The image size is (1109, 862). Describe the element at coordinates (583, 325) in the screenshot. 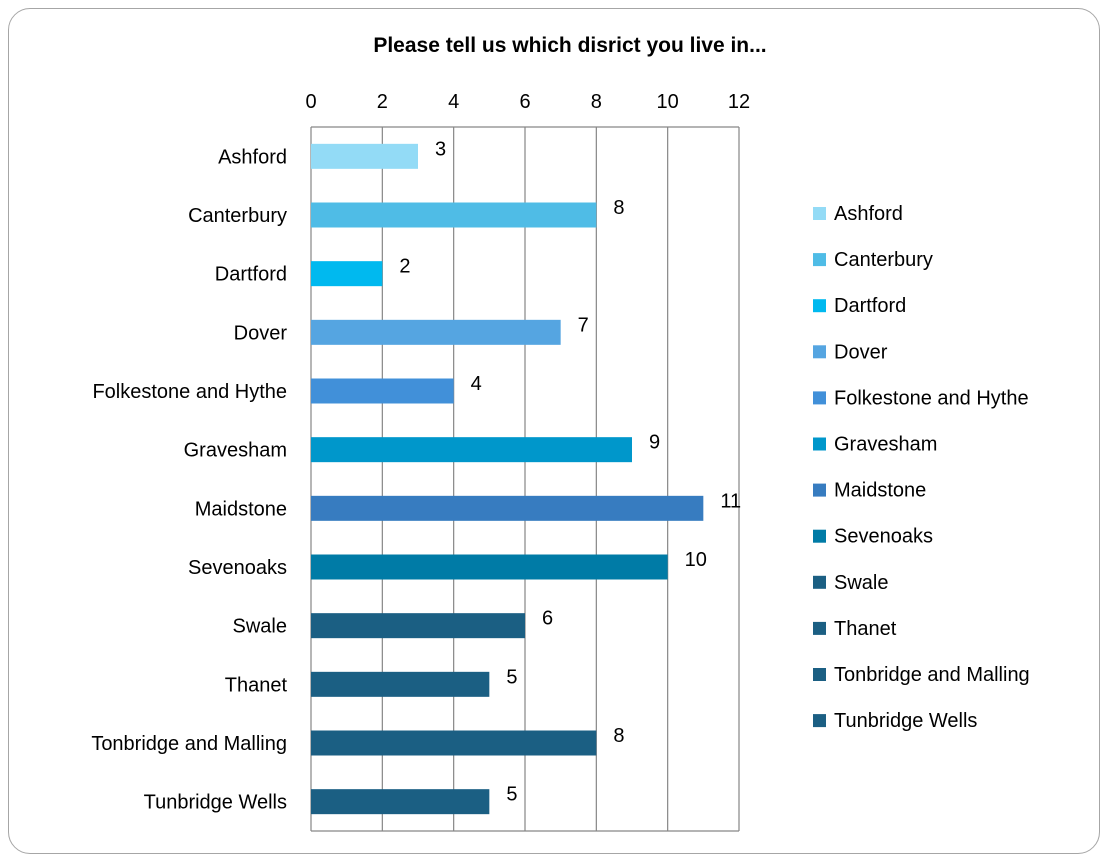

I see `data-label: 7` at that location.